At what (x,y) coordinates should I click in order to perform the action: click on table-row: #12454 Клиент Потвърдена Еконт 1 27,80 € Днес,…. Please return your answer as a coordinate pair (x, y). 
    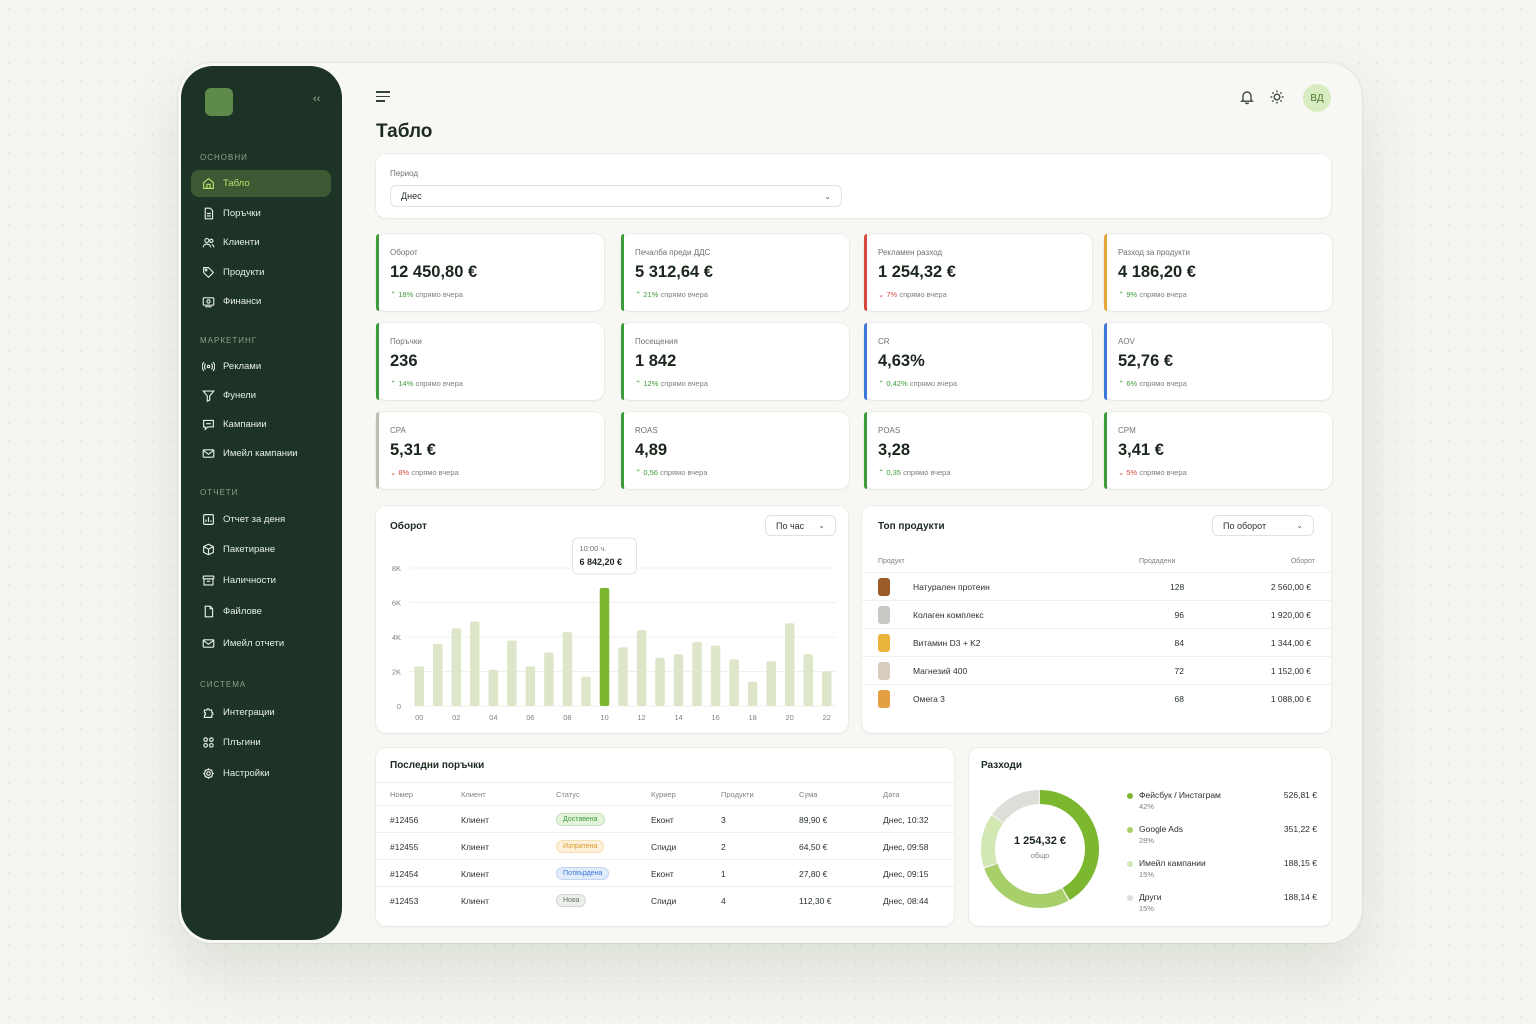
    Looking at the image, I should click on (665, 872).